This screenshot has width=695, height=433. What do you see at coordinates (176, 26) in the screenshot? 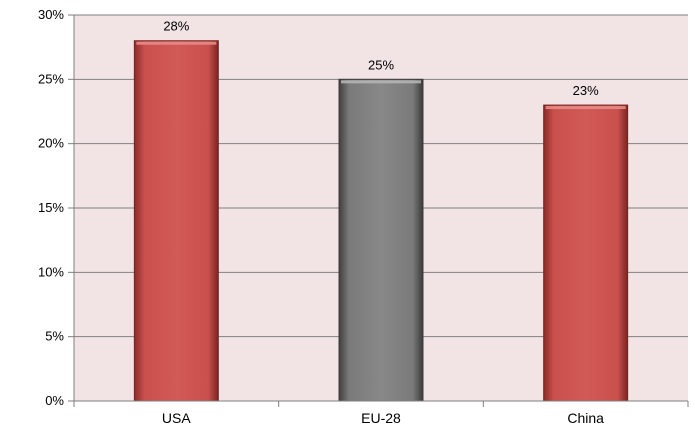
I see `data-label: 28%` at bounding box center [176, 26].